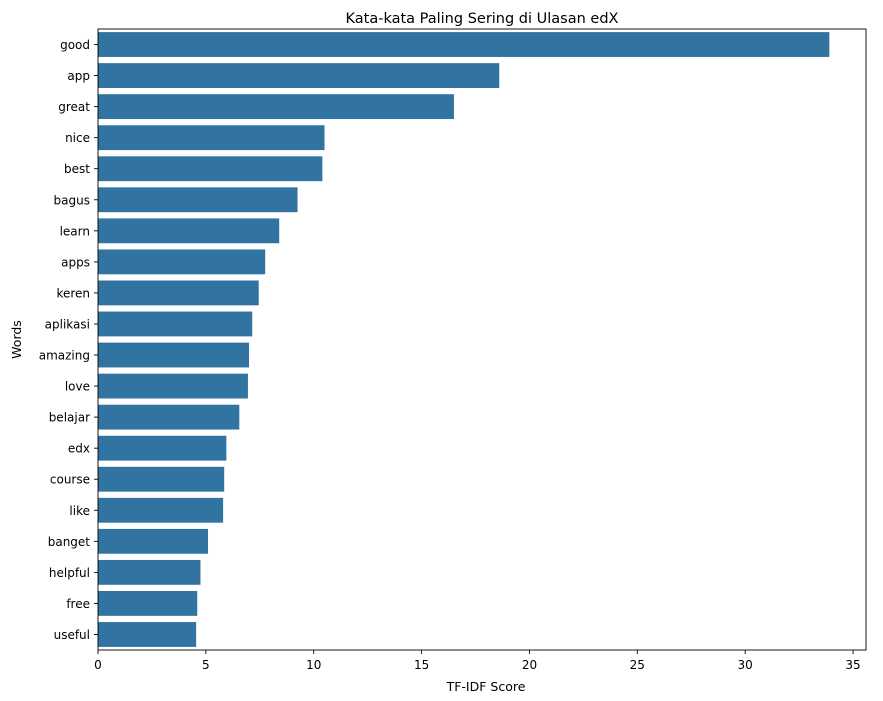 The height and width of the screenshot is (701, 883). Describe the element at coordinates (482, 19) in the screenshot. I see `chart-title: Kata-kata Paling Sering di Ulasan edX` at that location.